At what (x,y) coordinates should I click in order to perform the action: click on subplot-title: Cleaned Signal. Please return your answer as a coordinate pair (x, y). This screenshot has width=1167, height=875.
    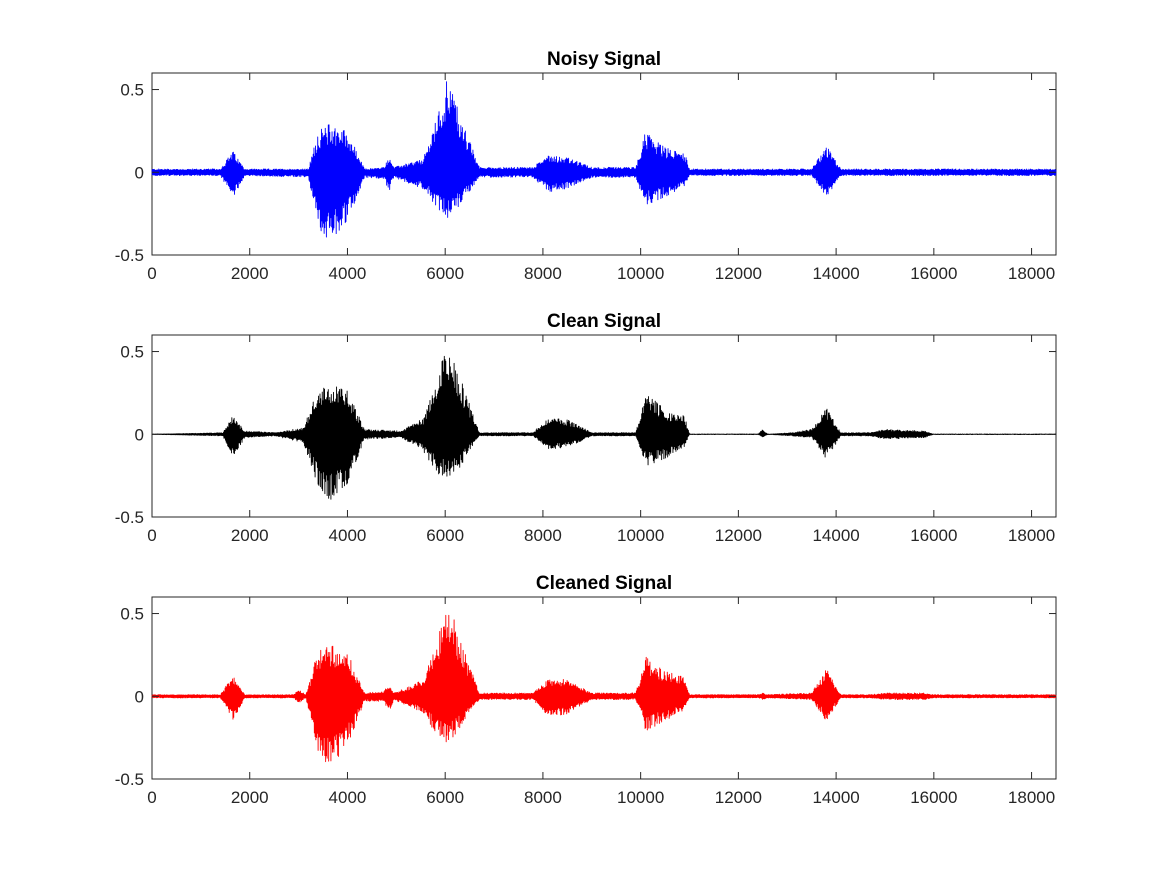
    Looking at the image, I should click on (604, 583).